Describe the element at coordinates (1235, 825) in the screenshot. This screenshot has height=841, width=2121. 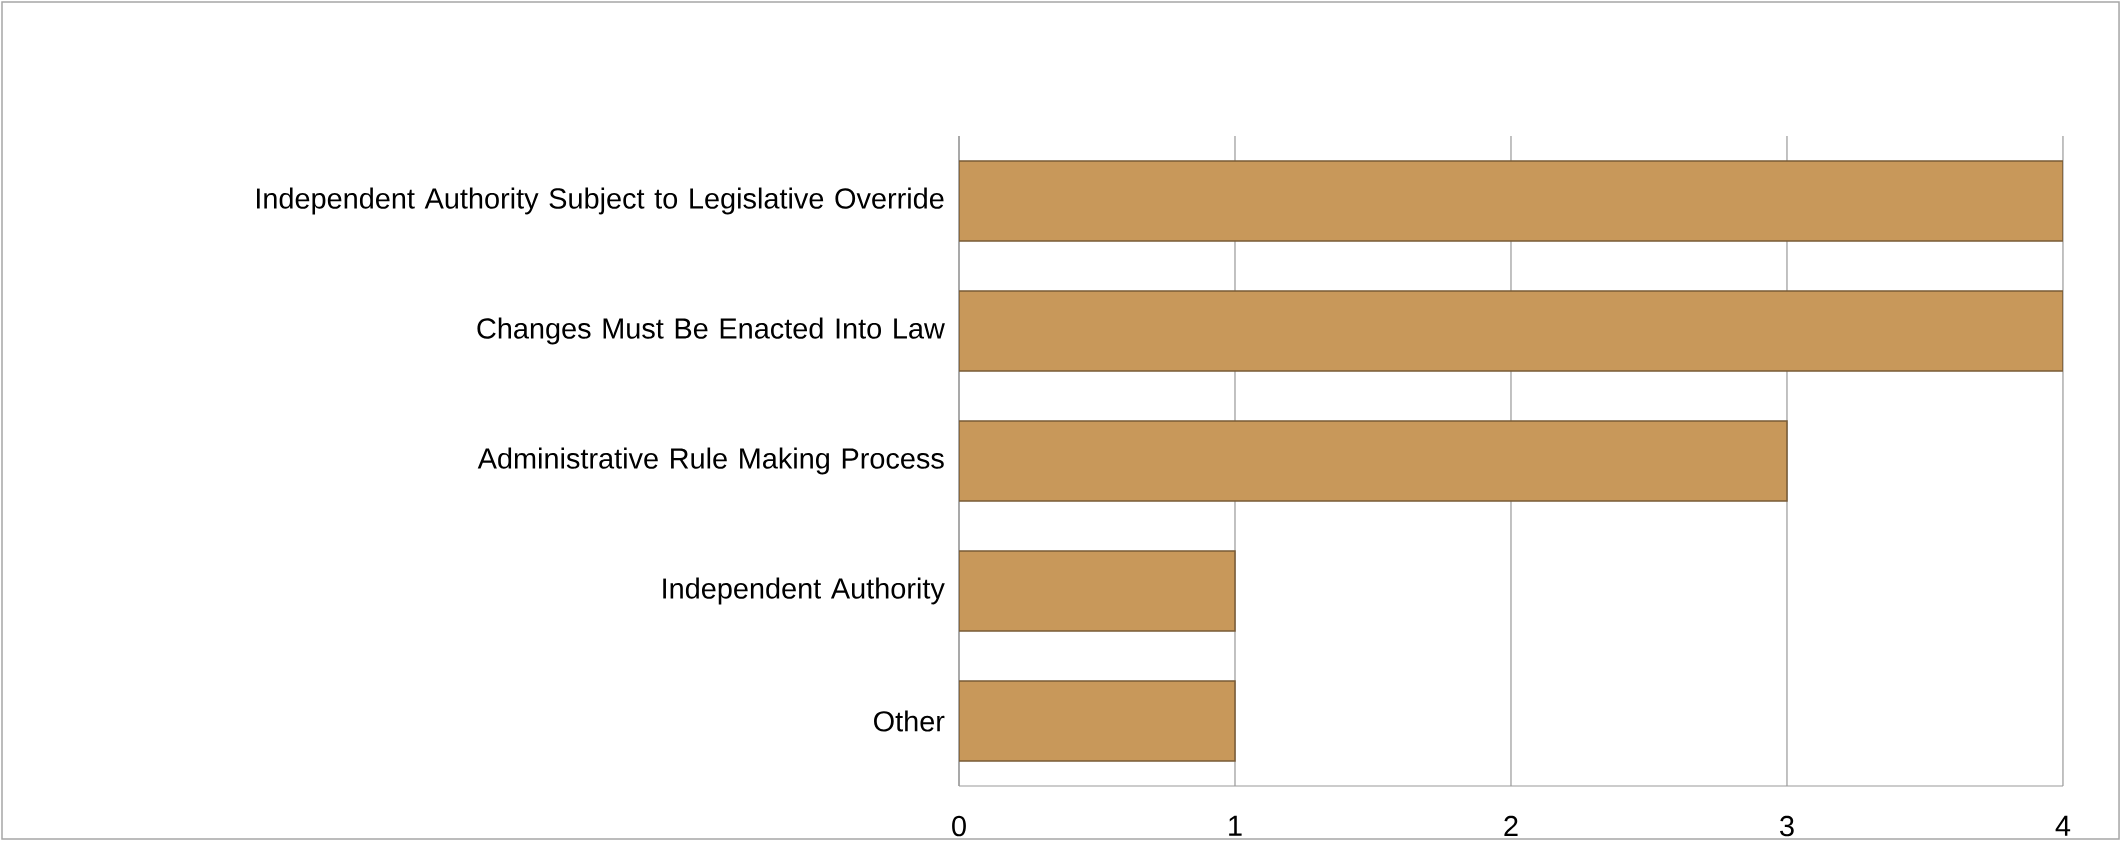
I see `x-tick-label: 1` at that location.